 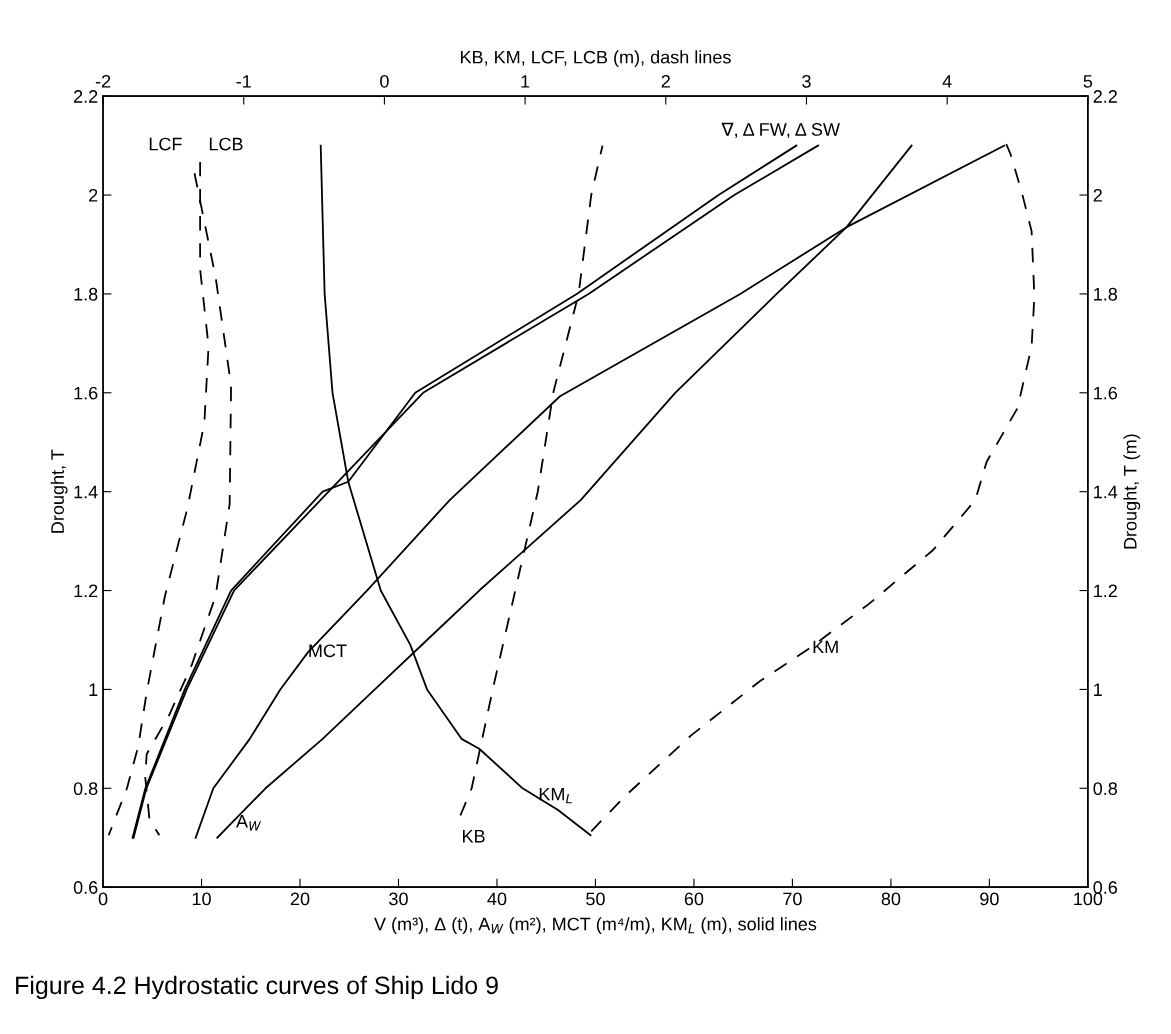 I want to click on x2-axis-title: KB, KM, LCF, LCB (m), dash lines, so click(x=595, y=59).